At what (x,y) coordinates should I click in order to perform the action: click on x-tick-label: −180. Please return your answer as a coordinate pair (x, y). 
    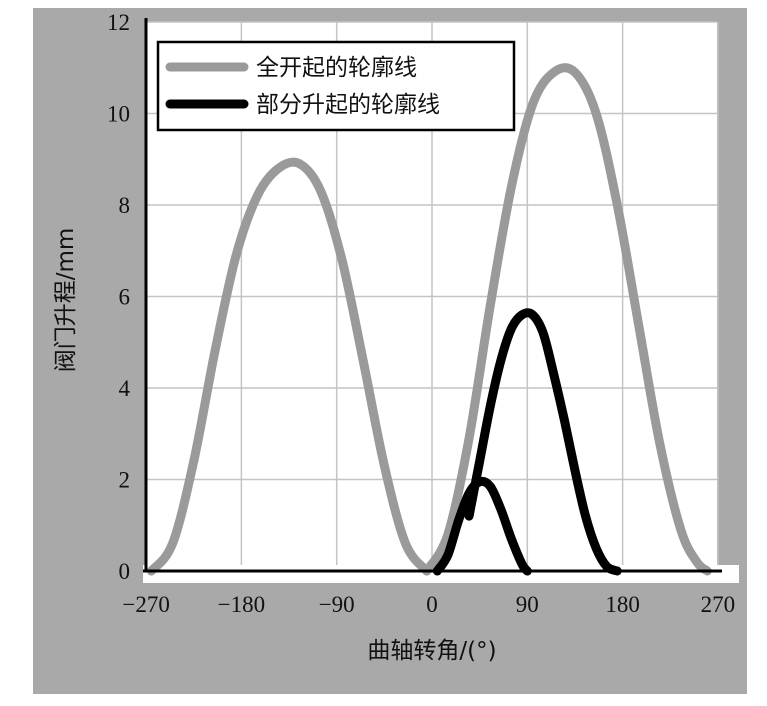
    Looking at the image, I should click on (241, 604).